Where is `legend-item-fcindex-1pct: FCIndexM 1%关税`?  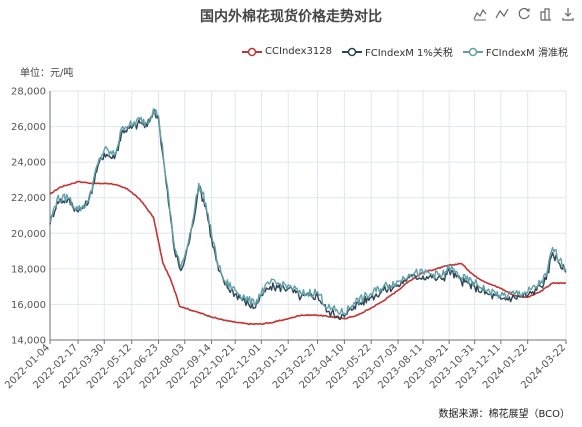
legend-item-fcindex-1pct: FCIndexM 1%关税 is located at coordinates (397, 51).